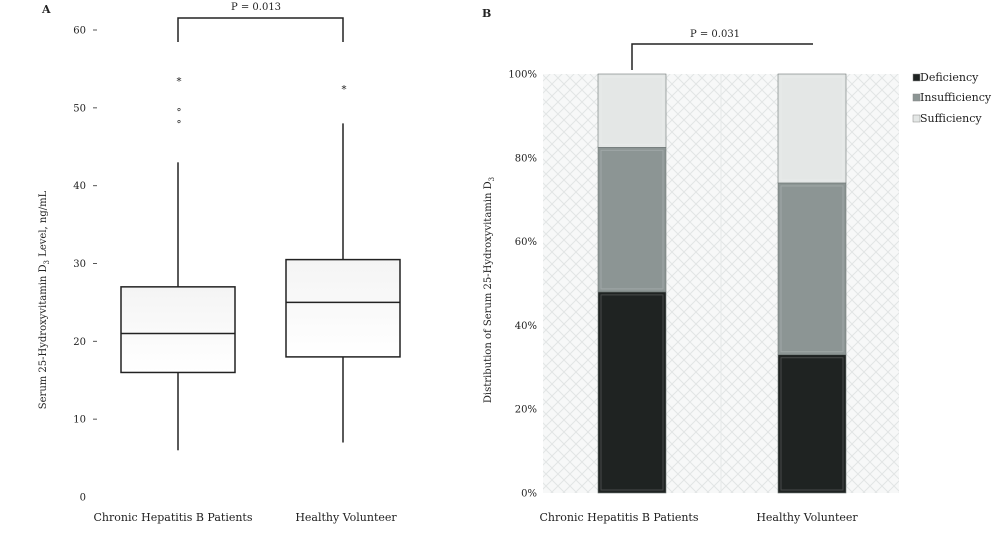 Image resolution: width=1000 pixels, height=535 pixels. I want to click on panel-b-legend-label-1: Insufficiency, so click(956, 97).